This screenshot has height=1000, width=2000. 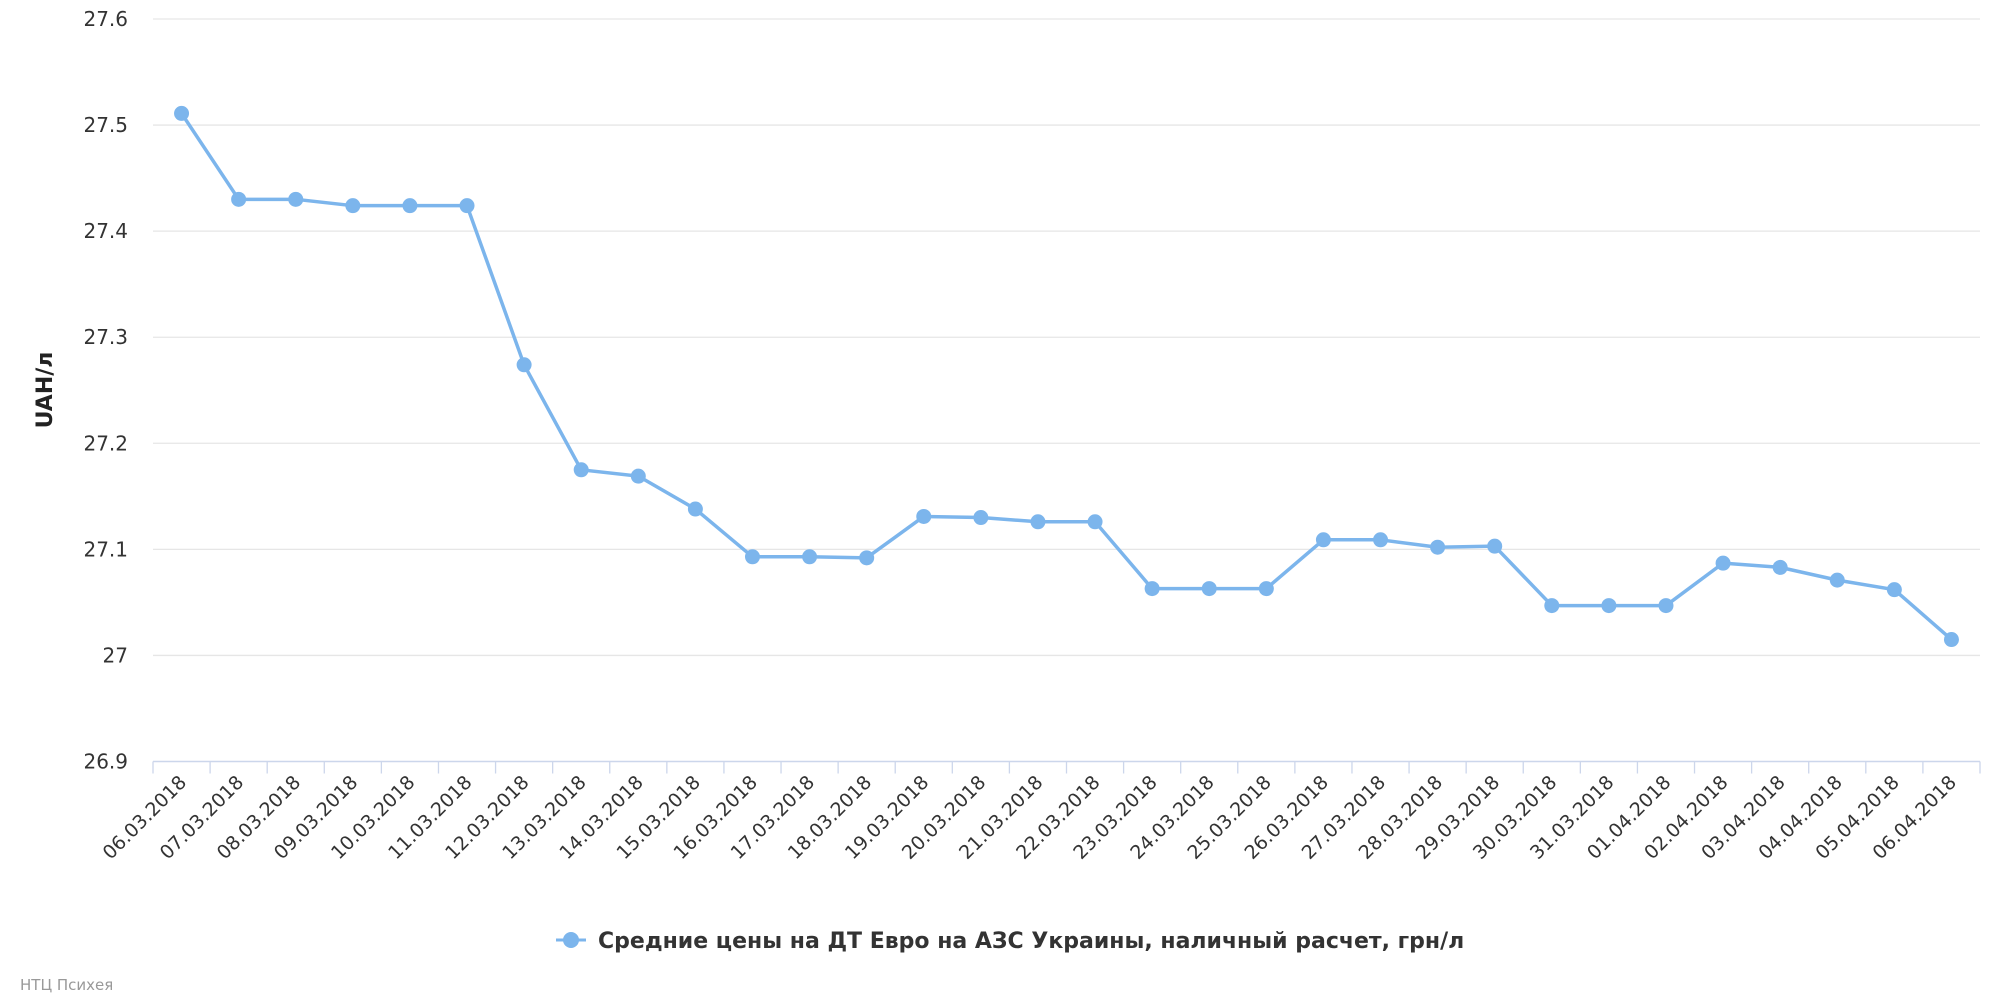 What do you see at coordinates (115, 655) in the screenshot?
I see `y-tick-label: 27` at bounding box center [115, 655].